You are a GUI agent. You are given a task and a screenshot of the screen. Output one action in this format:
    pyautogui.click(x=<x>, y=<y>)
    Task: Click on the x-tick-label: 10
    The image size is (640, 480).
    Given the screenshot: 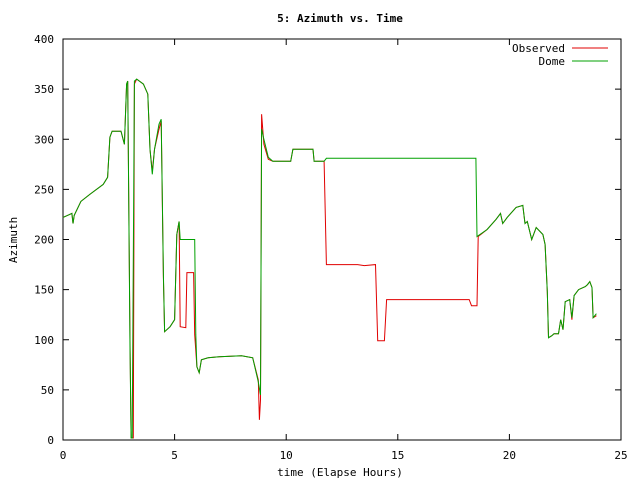 What is the action you would take?
    pyautogui.click(x=286, y=455)
    